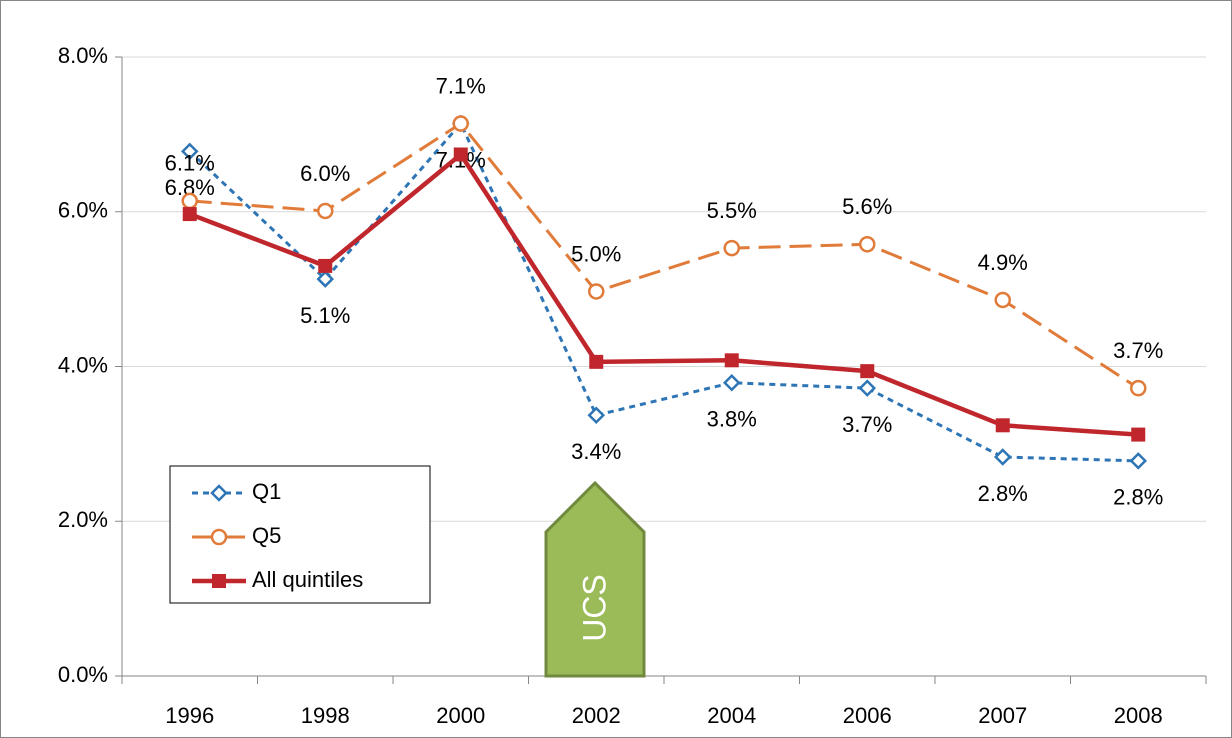 The width and height of the screenshot is (1232, 738). What do you see at coordinates (594, 608) in the screenshot?
I see `annotation-text: UCS` at bounding box center [594, 608].